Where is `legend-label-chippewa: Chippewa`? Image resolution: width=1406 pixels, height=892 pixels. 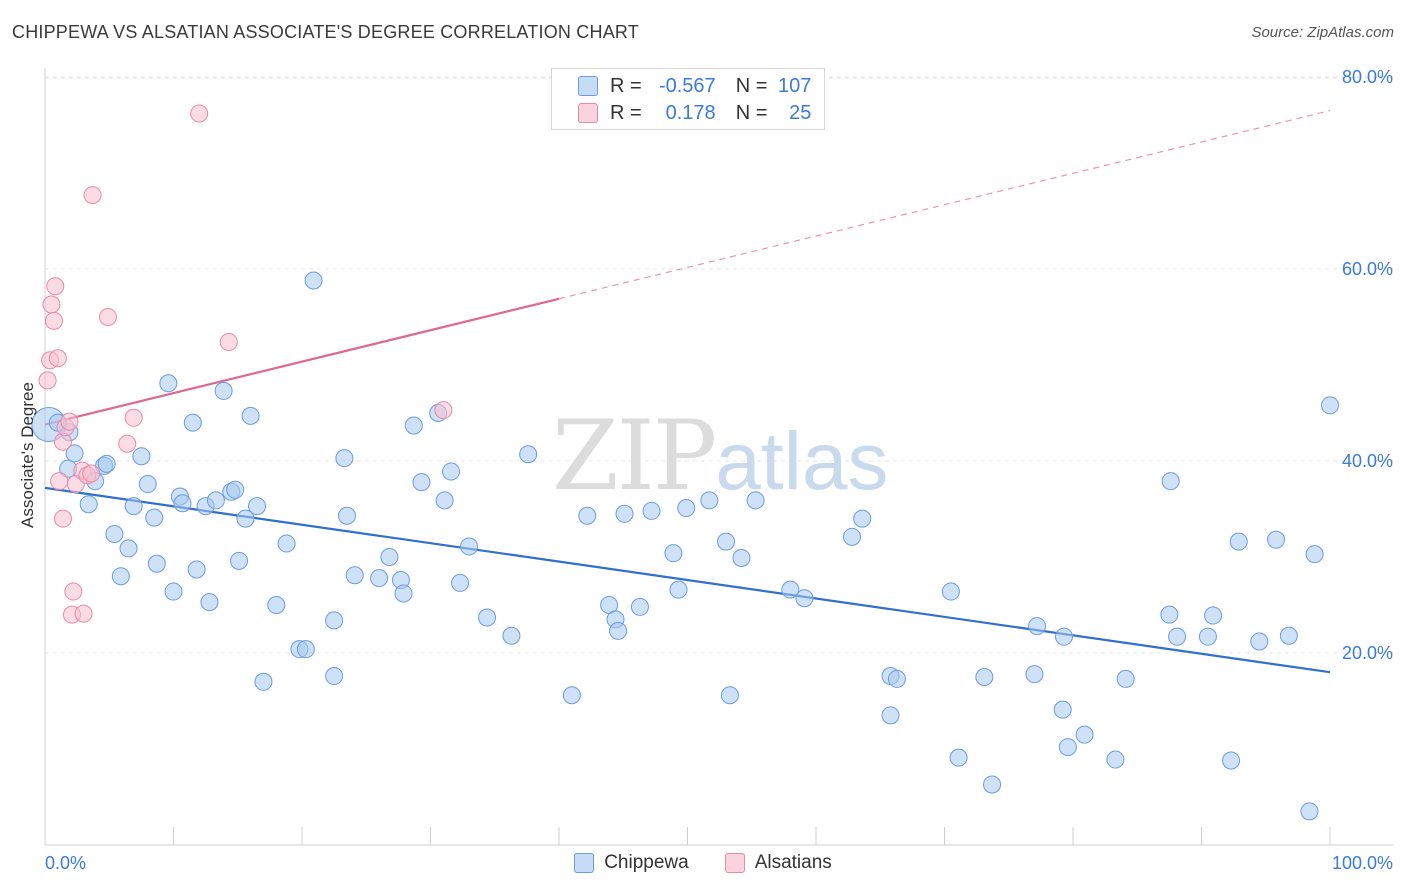
legend-label-chippewa: Chippewa is located at coordinates (646, 862).